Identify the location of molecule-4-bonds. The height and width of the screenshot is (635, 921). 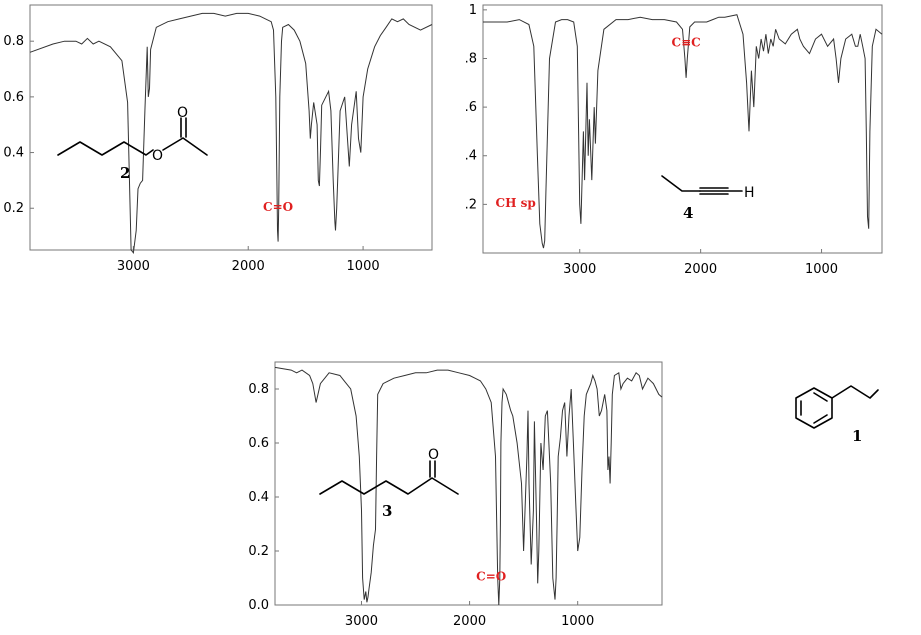
(681, 183).